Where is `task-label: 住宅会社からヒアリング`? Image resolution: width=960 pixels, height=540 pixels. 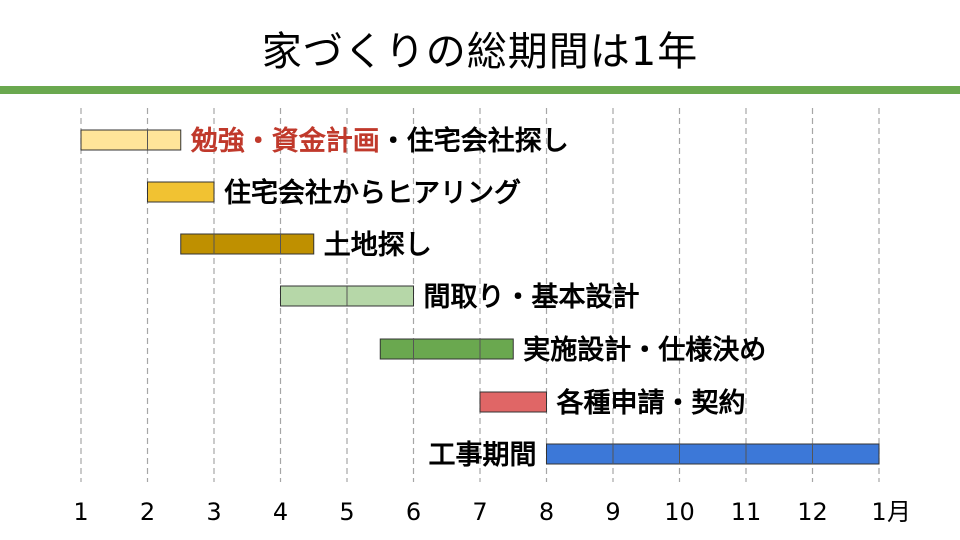 task-label: 住宅会社からヒアリング is located at coordinates (372, 193).